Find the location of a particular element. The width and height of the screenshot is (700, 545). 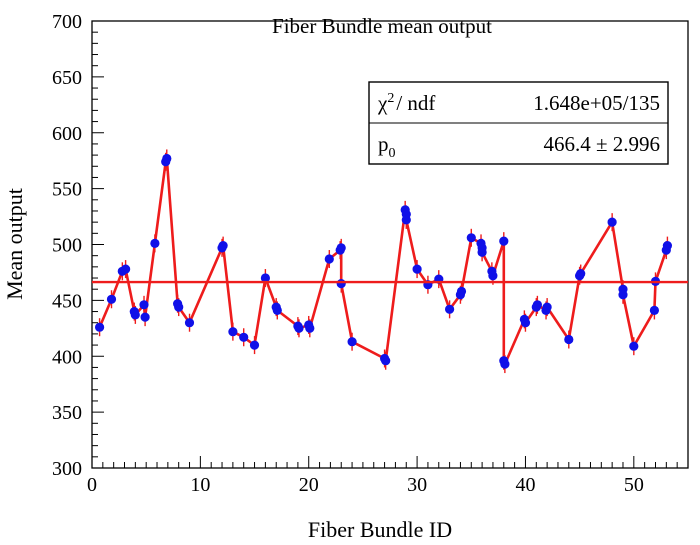

stats-row-chi2-value: 1.648e+05/135 is located at coordinates (596, 103).